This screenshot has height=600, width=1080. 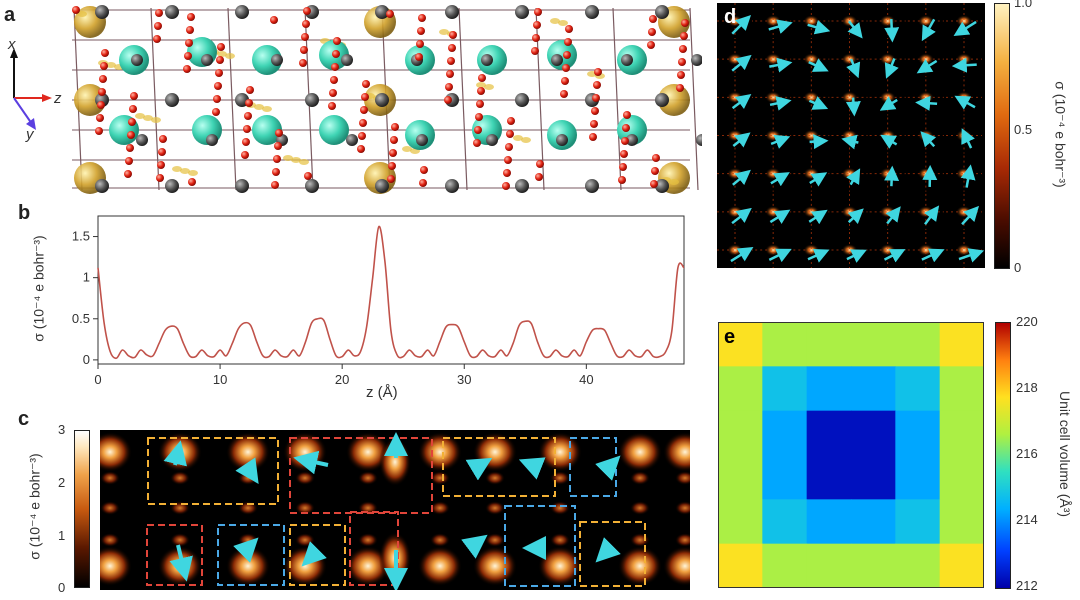 What do you see at coordinates (24, 419) in the screenshot?
I see `panel-c-letter: c` at bounding box center [24, 419].